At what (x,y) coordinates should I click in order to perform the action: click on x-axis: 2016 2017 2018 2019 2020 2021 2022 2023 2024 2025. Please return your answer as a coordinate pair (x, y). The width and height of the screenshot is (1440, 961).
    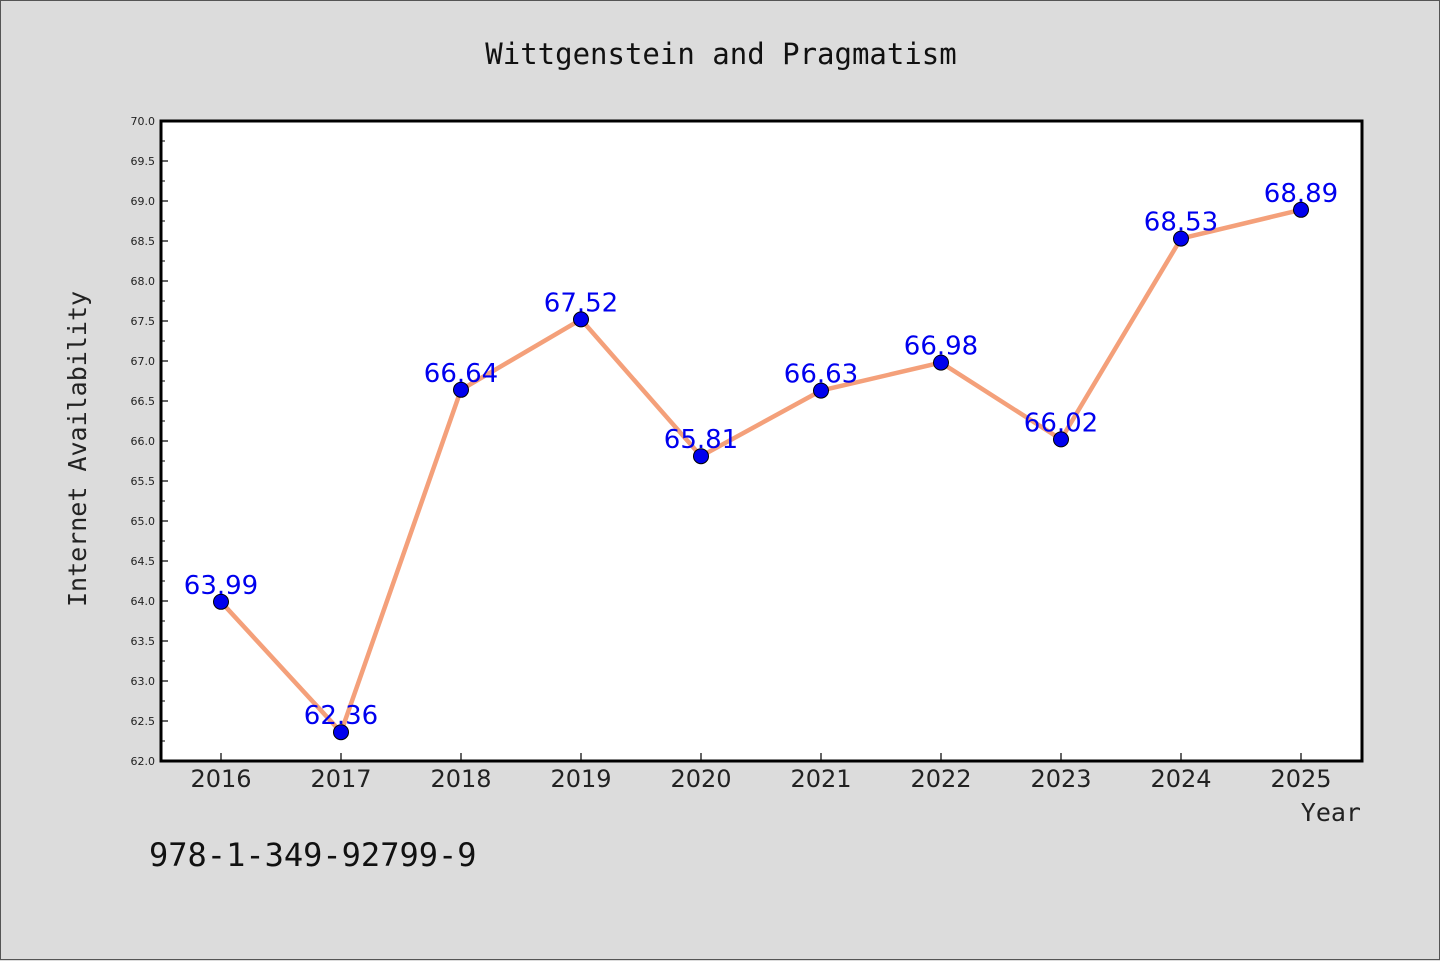
    Looking at the image, I should click on (761, 773).